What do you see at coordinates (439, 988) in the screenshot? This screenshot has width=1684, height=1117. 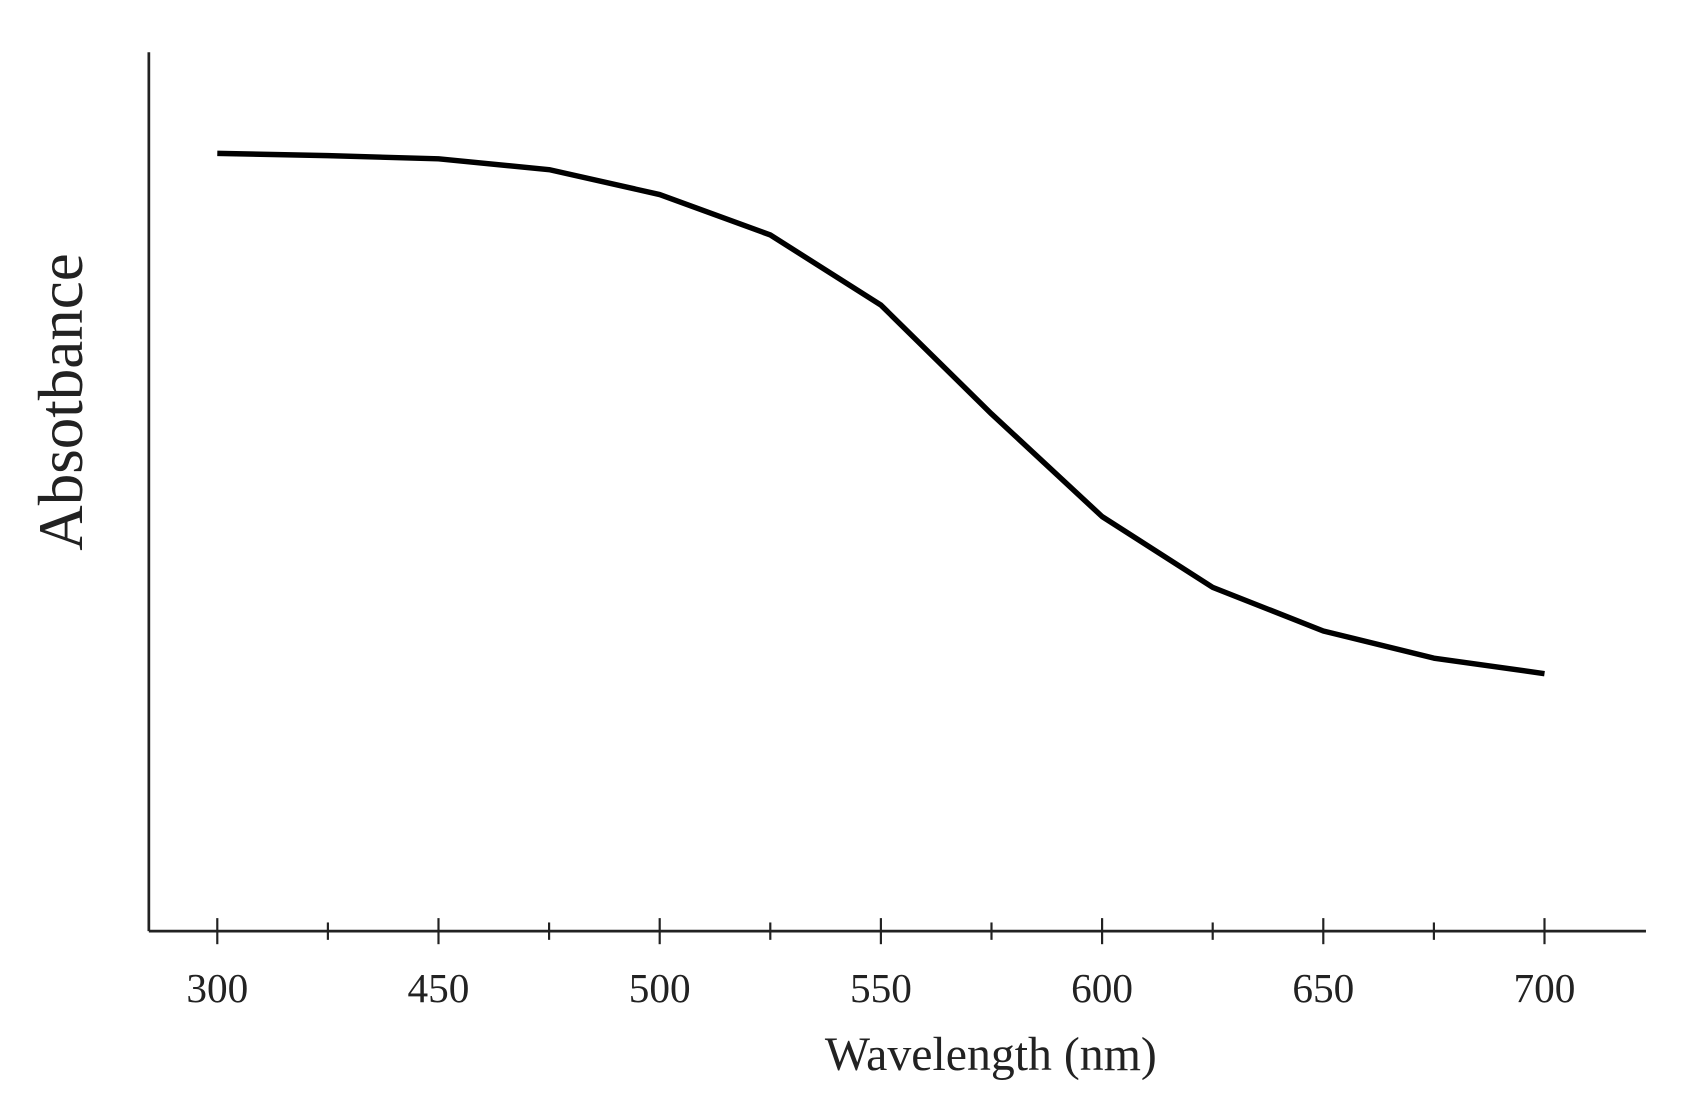 I see `x-tick-label: 450` at bounding box center [439, 988].